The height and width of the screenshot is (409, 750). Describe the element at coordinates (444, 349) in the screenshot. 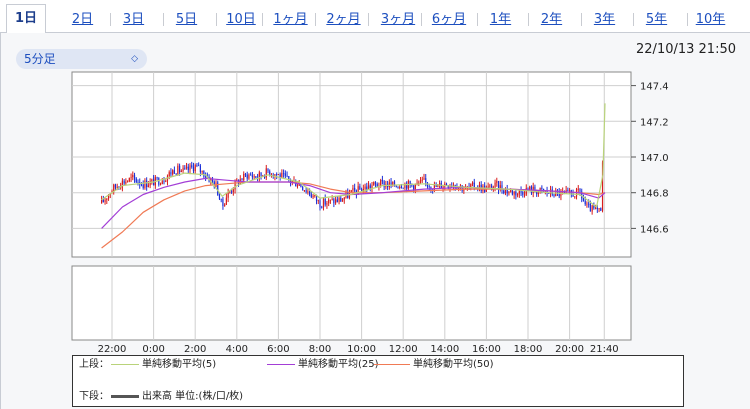

I see `x-tick-label: 14:00` at that location.